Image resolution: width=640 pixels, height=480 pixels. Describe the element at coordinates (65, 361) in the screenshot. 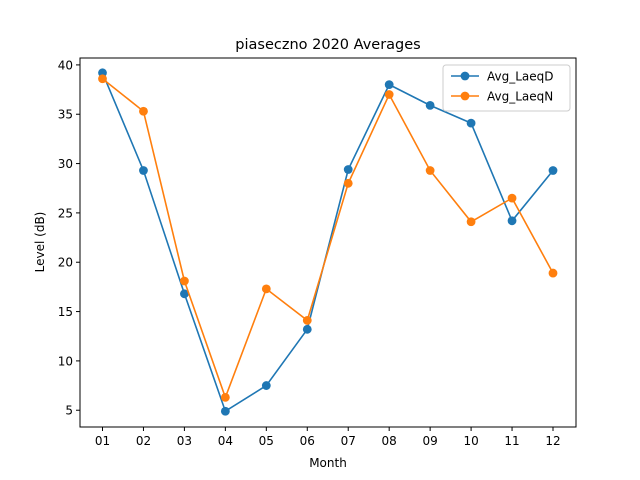

I see `y-tick-label: 10` at that location.